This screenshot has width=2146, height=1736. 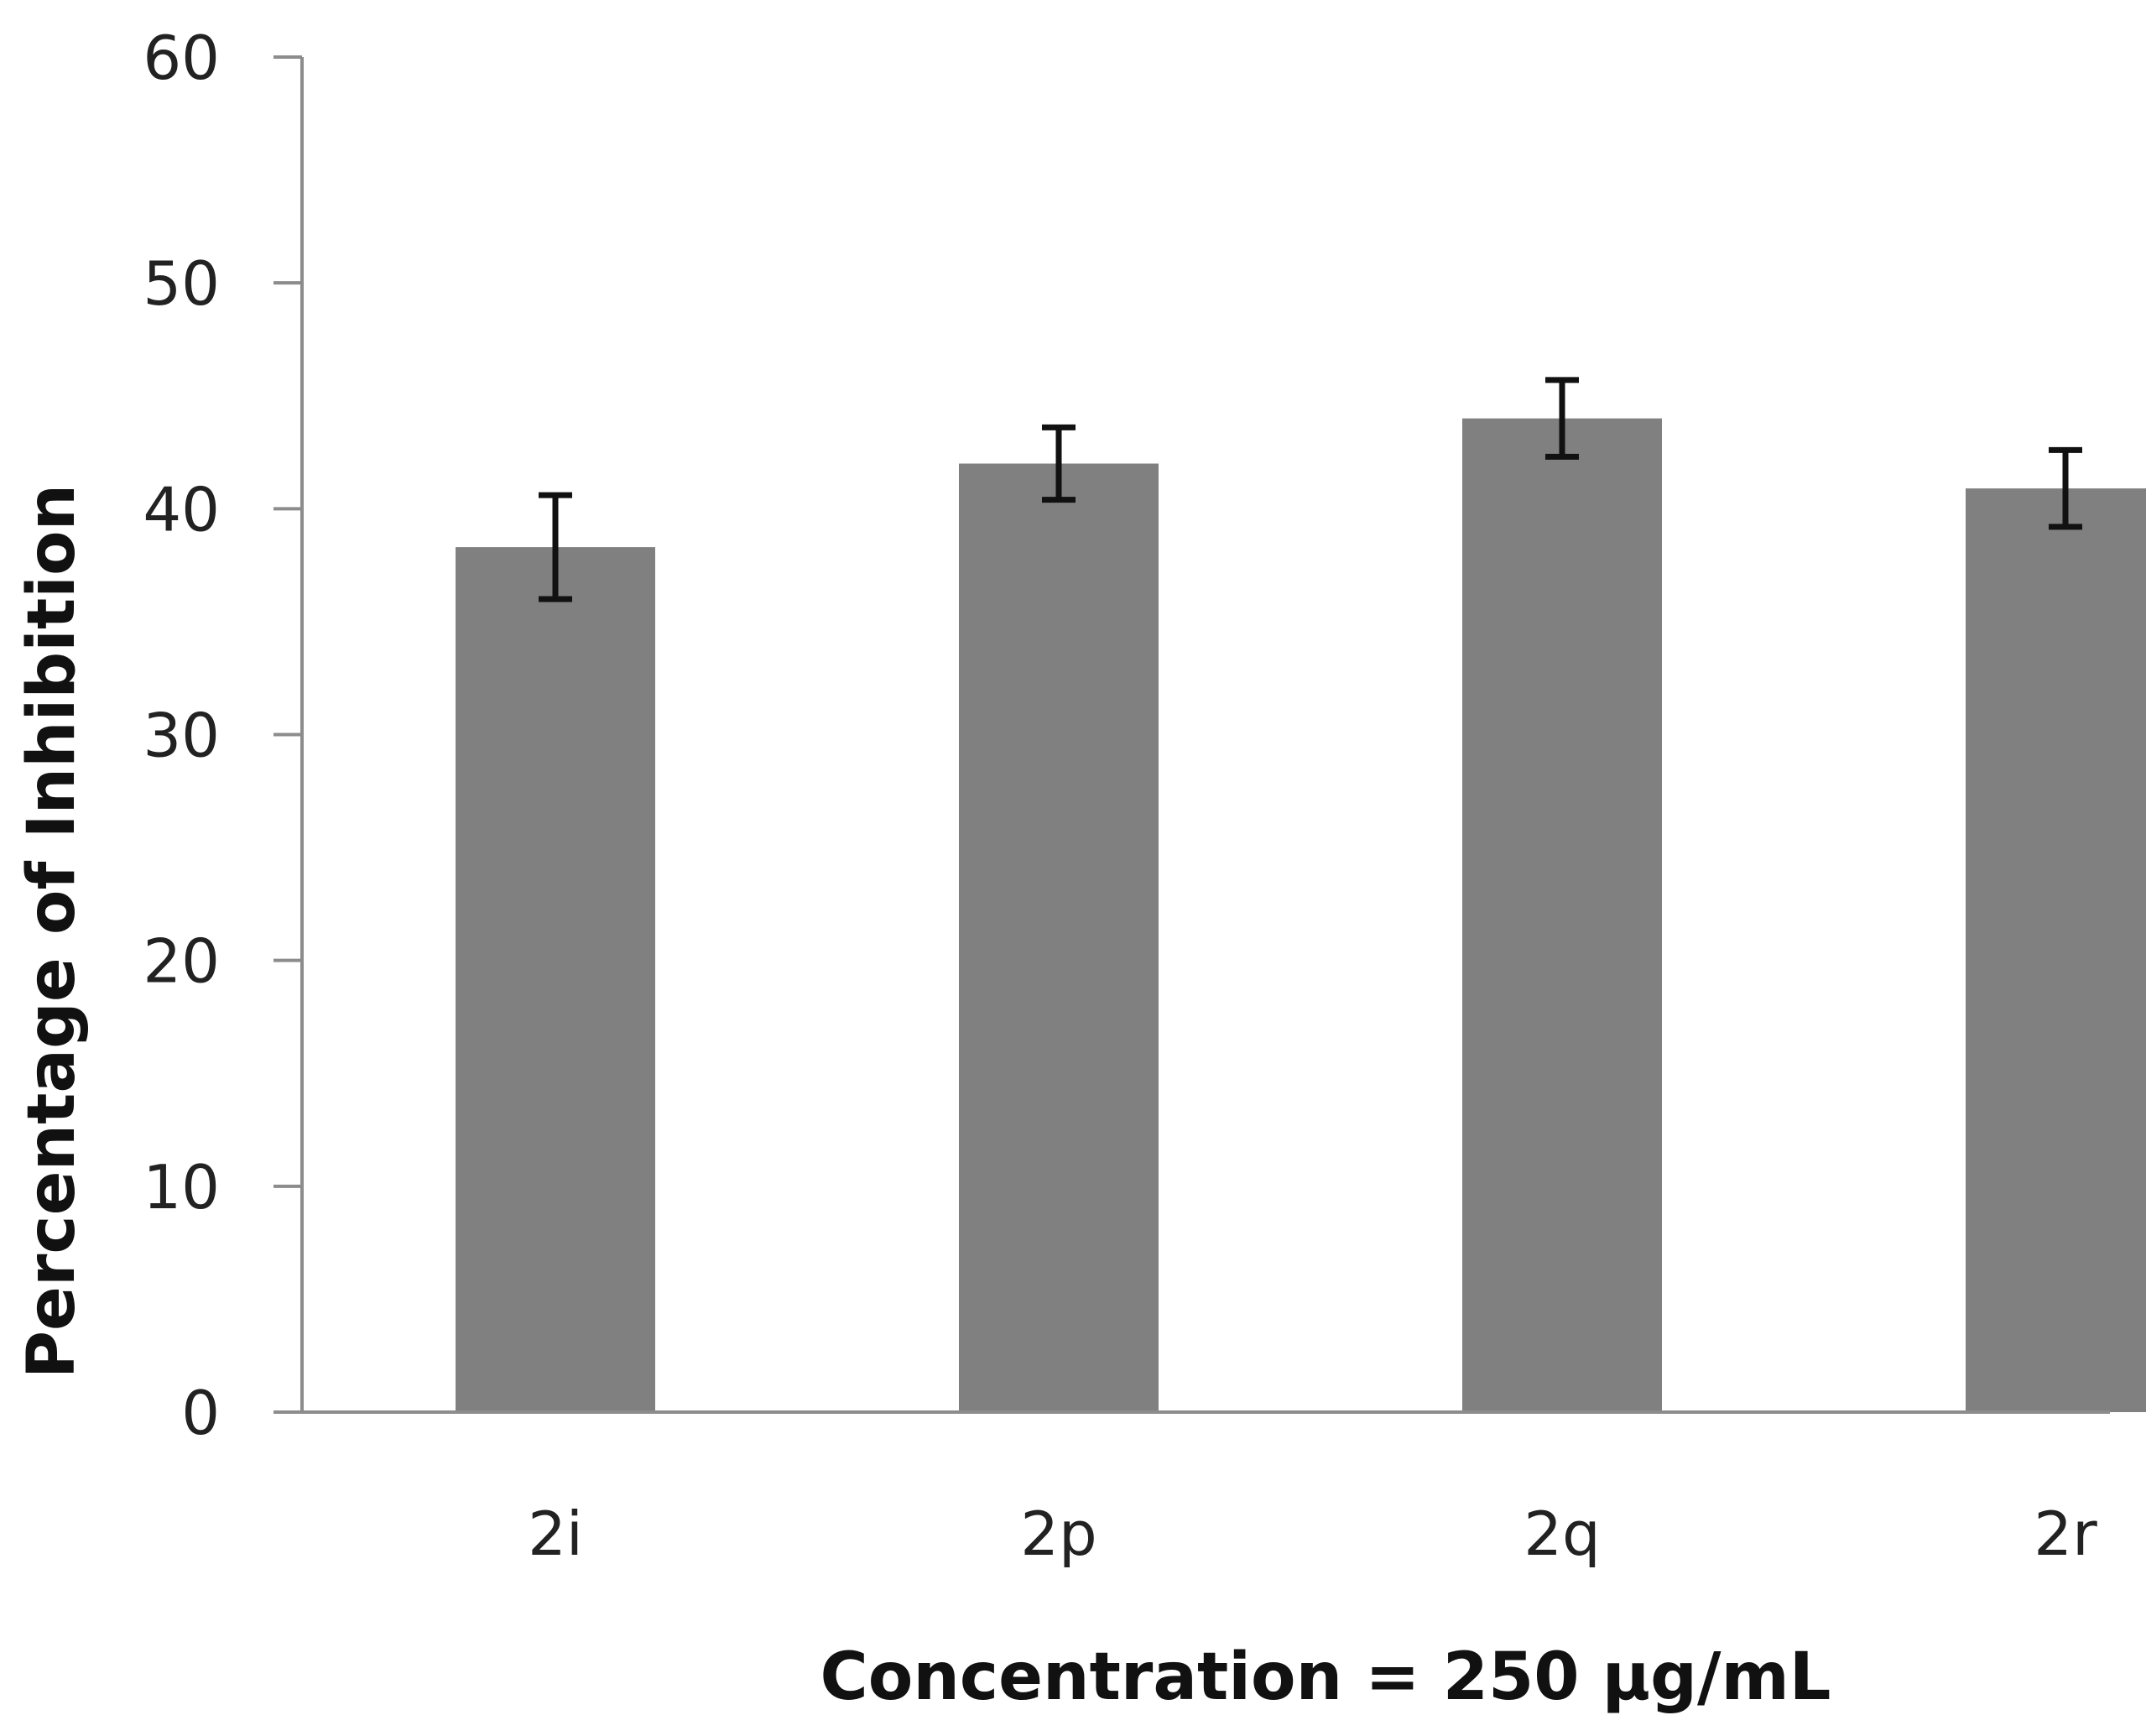 What do you see at coordinates (181, 962) in the screenshot?
I see `y-tick-label-20: 20` at bounding box center [181, 962].